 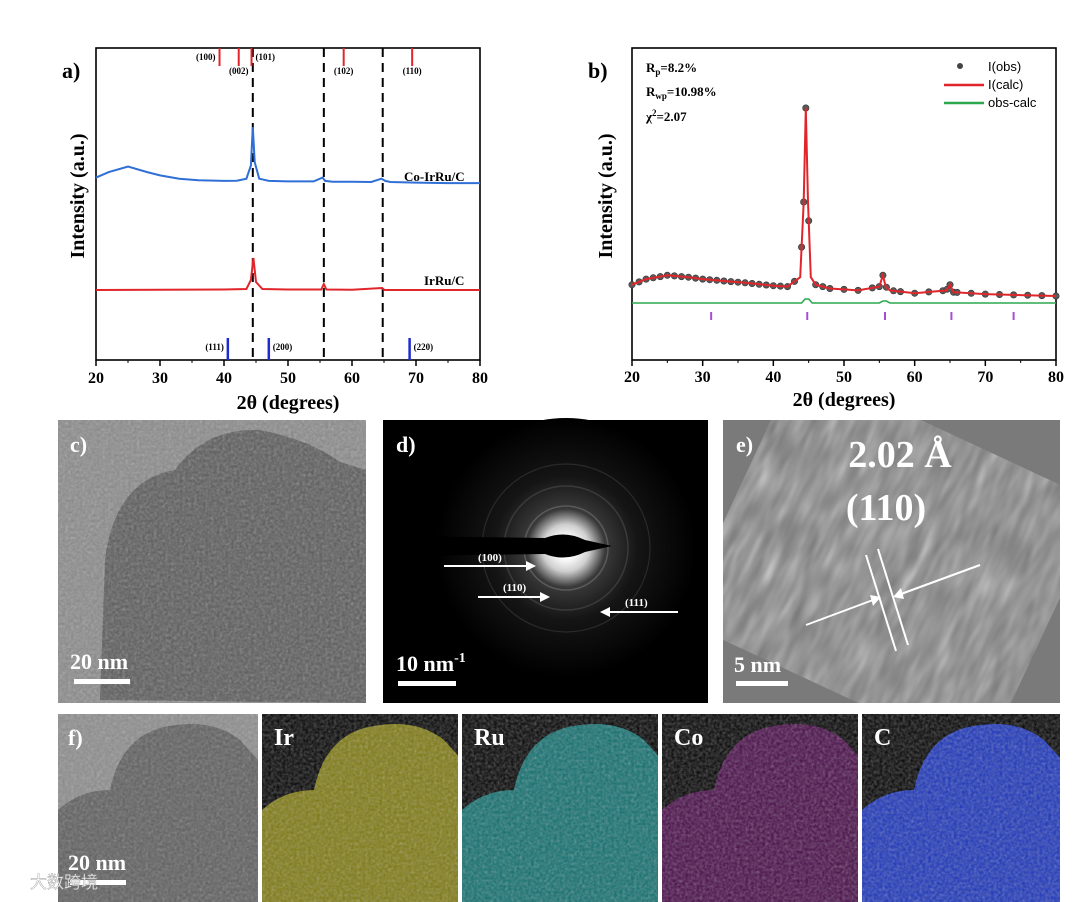 I want to click on a-xtick-label-2: 40, so click(x=224, y=378).